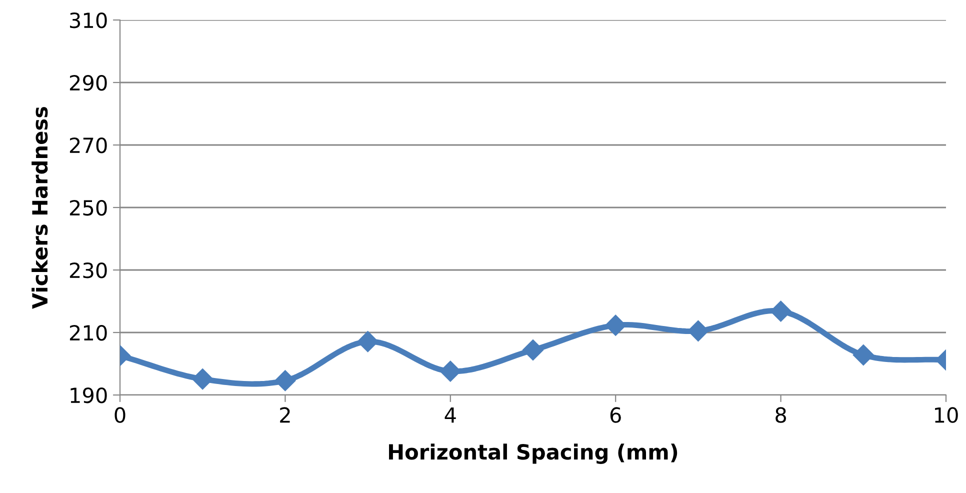  Describe the element at coordinates (88, 208) in the screenshot. I see `y-tick-label: 250` at that location.